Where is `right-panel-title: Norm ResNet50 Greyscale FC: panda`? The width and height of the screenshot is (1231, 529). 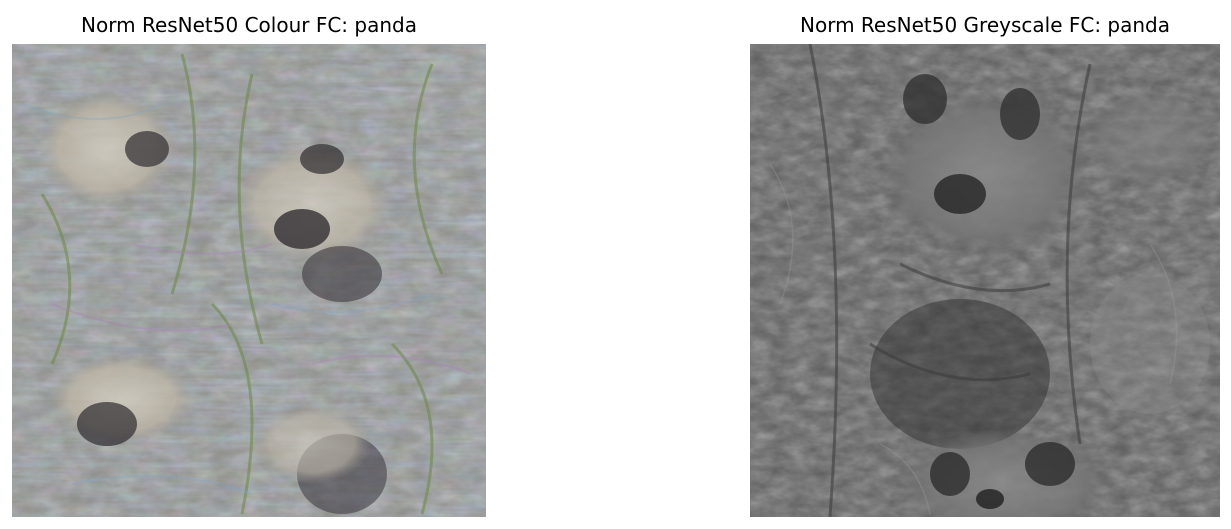
right-panel-title: Norm ResNet50 Greyscale FC: panda is located at coordinates (985, 25).